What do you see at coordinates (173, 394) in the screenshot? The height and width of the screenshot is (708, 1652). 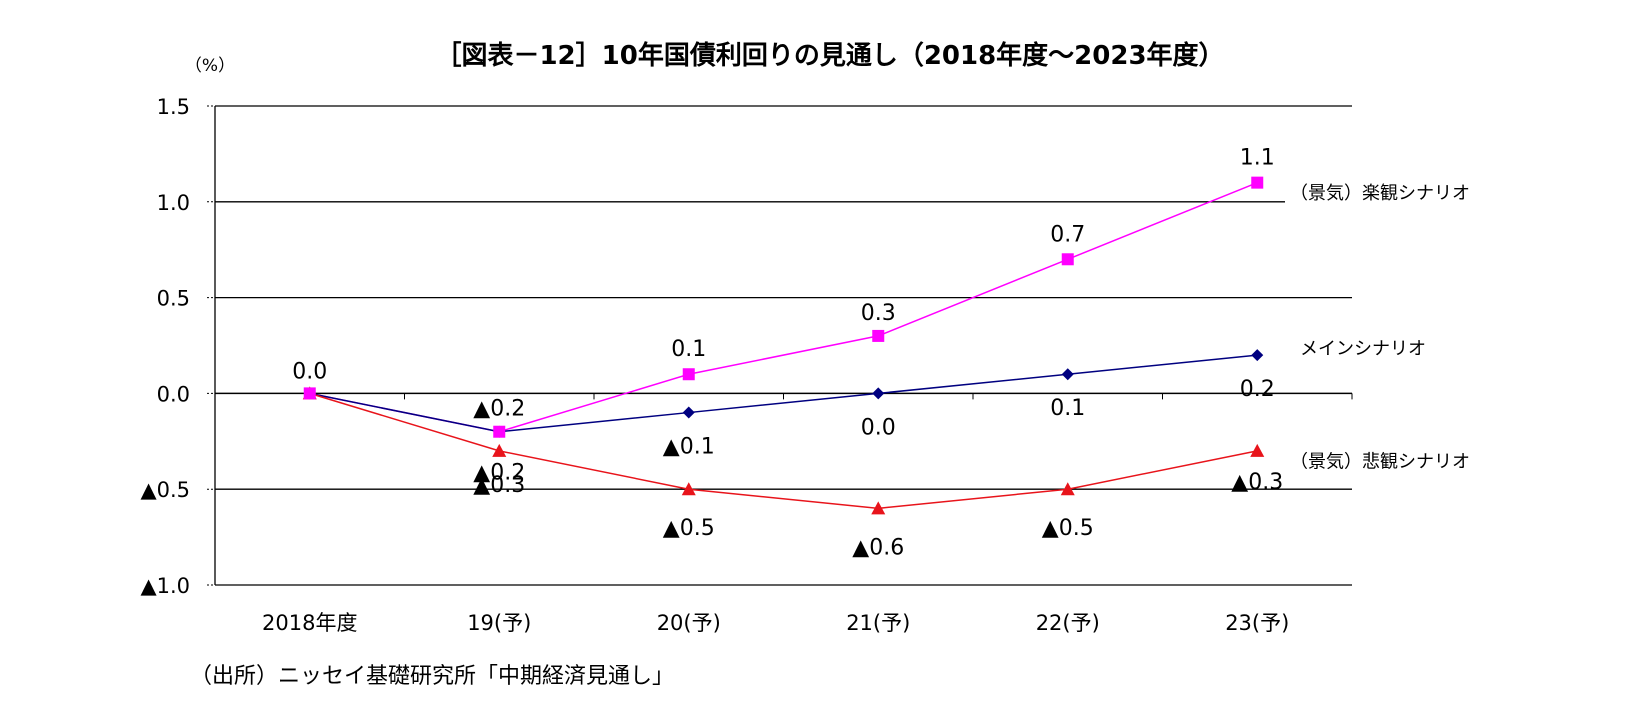 I see `y-tick-label: 0.0` at bounding box center [173, 394].